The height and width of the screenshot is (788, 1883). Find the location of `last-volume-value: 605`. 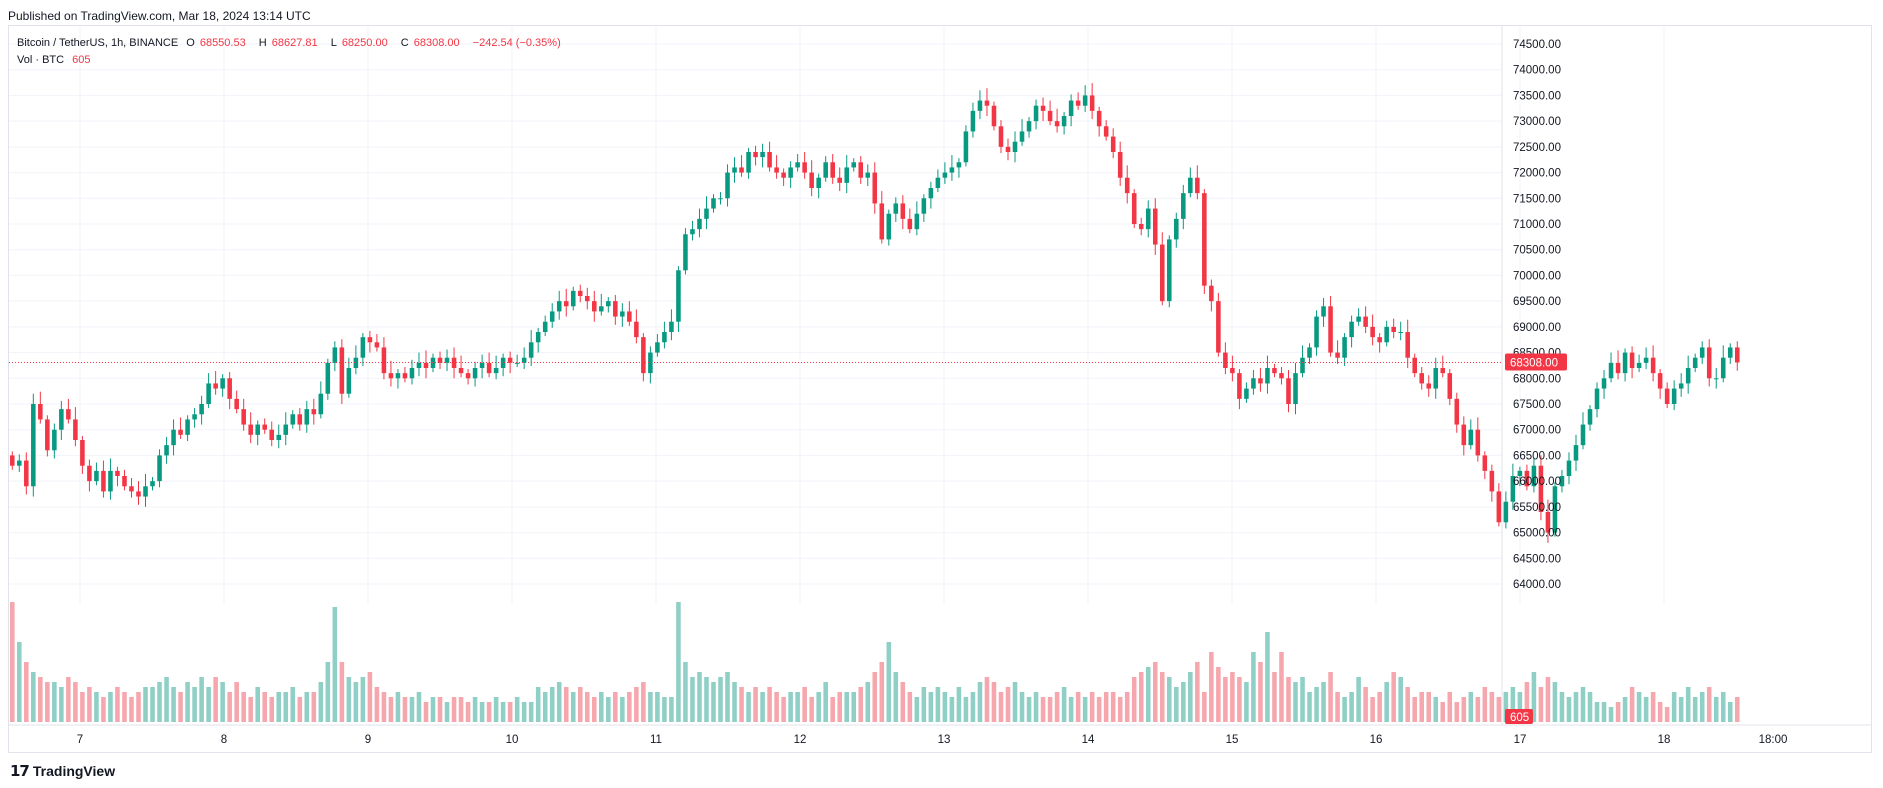

last-volume-value: 605 is located at coordinates (1519, 718).